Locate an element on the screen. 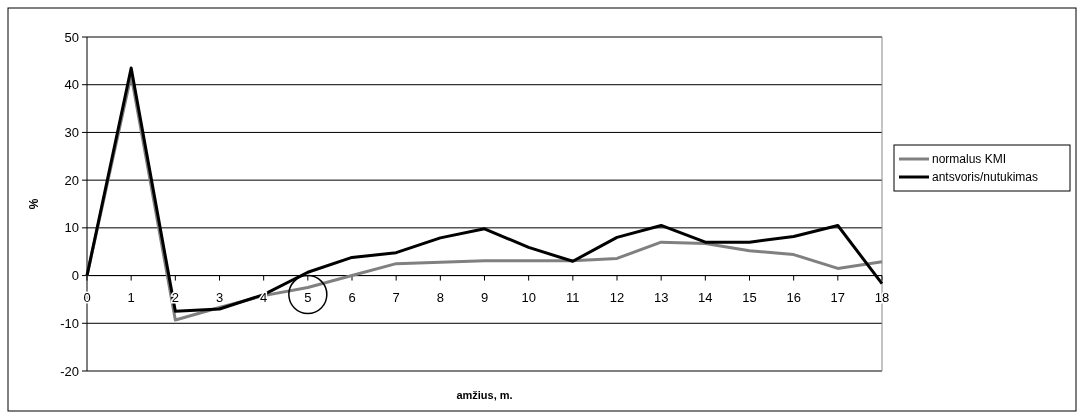 The width and height of the screenshot is (1084, 419). x-tick-label: 0 is located at coordinates (87, 297).